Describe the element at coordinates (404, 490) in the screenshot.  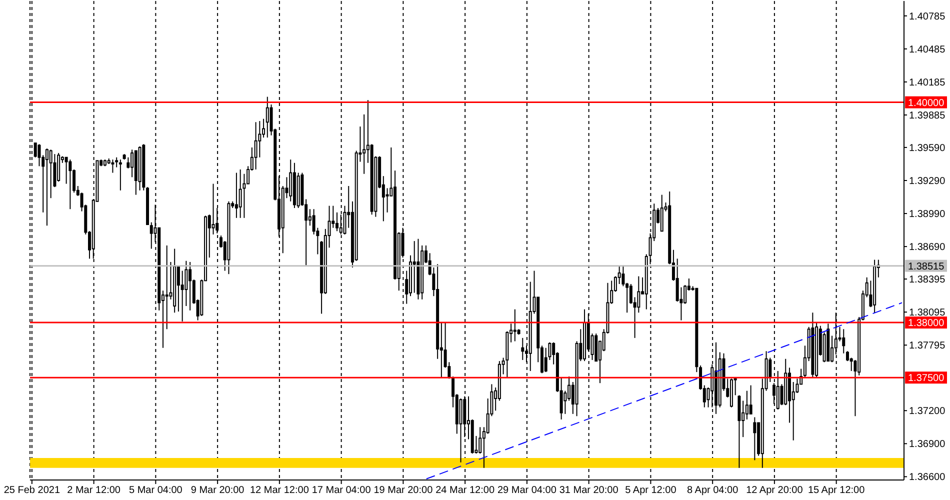
I see `x-tick-label: 19 Mar 20:00` at that location.